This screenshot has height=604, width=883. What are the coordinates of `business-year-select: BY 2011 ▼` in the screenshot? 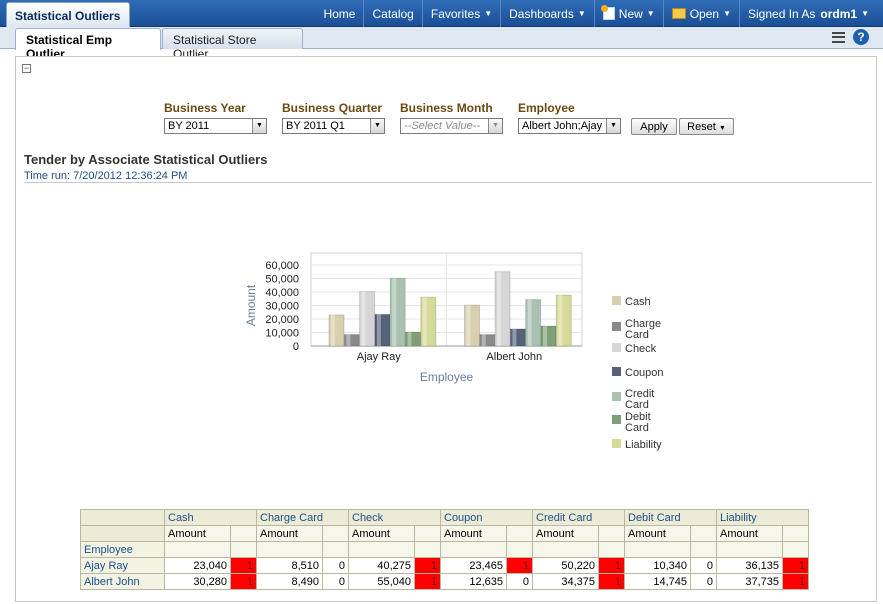 It's located at (215, 126).